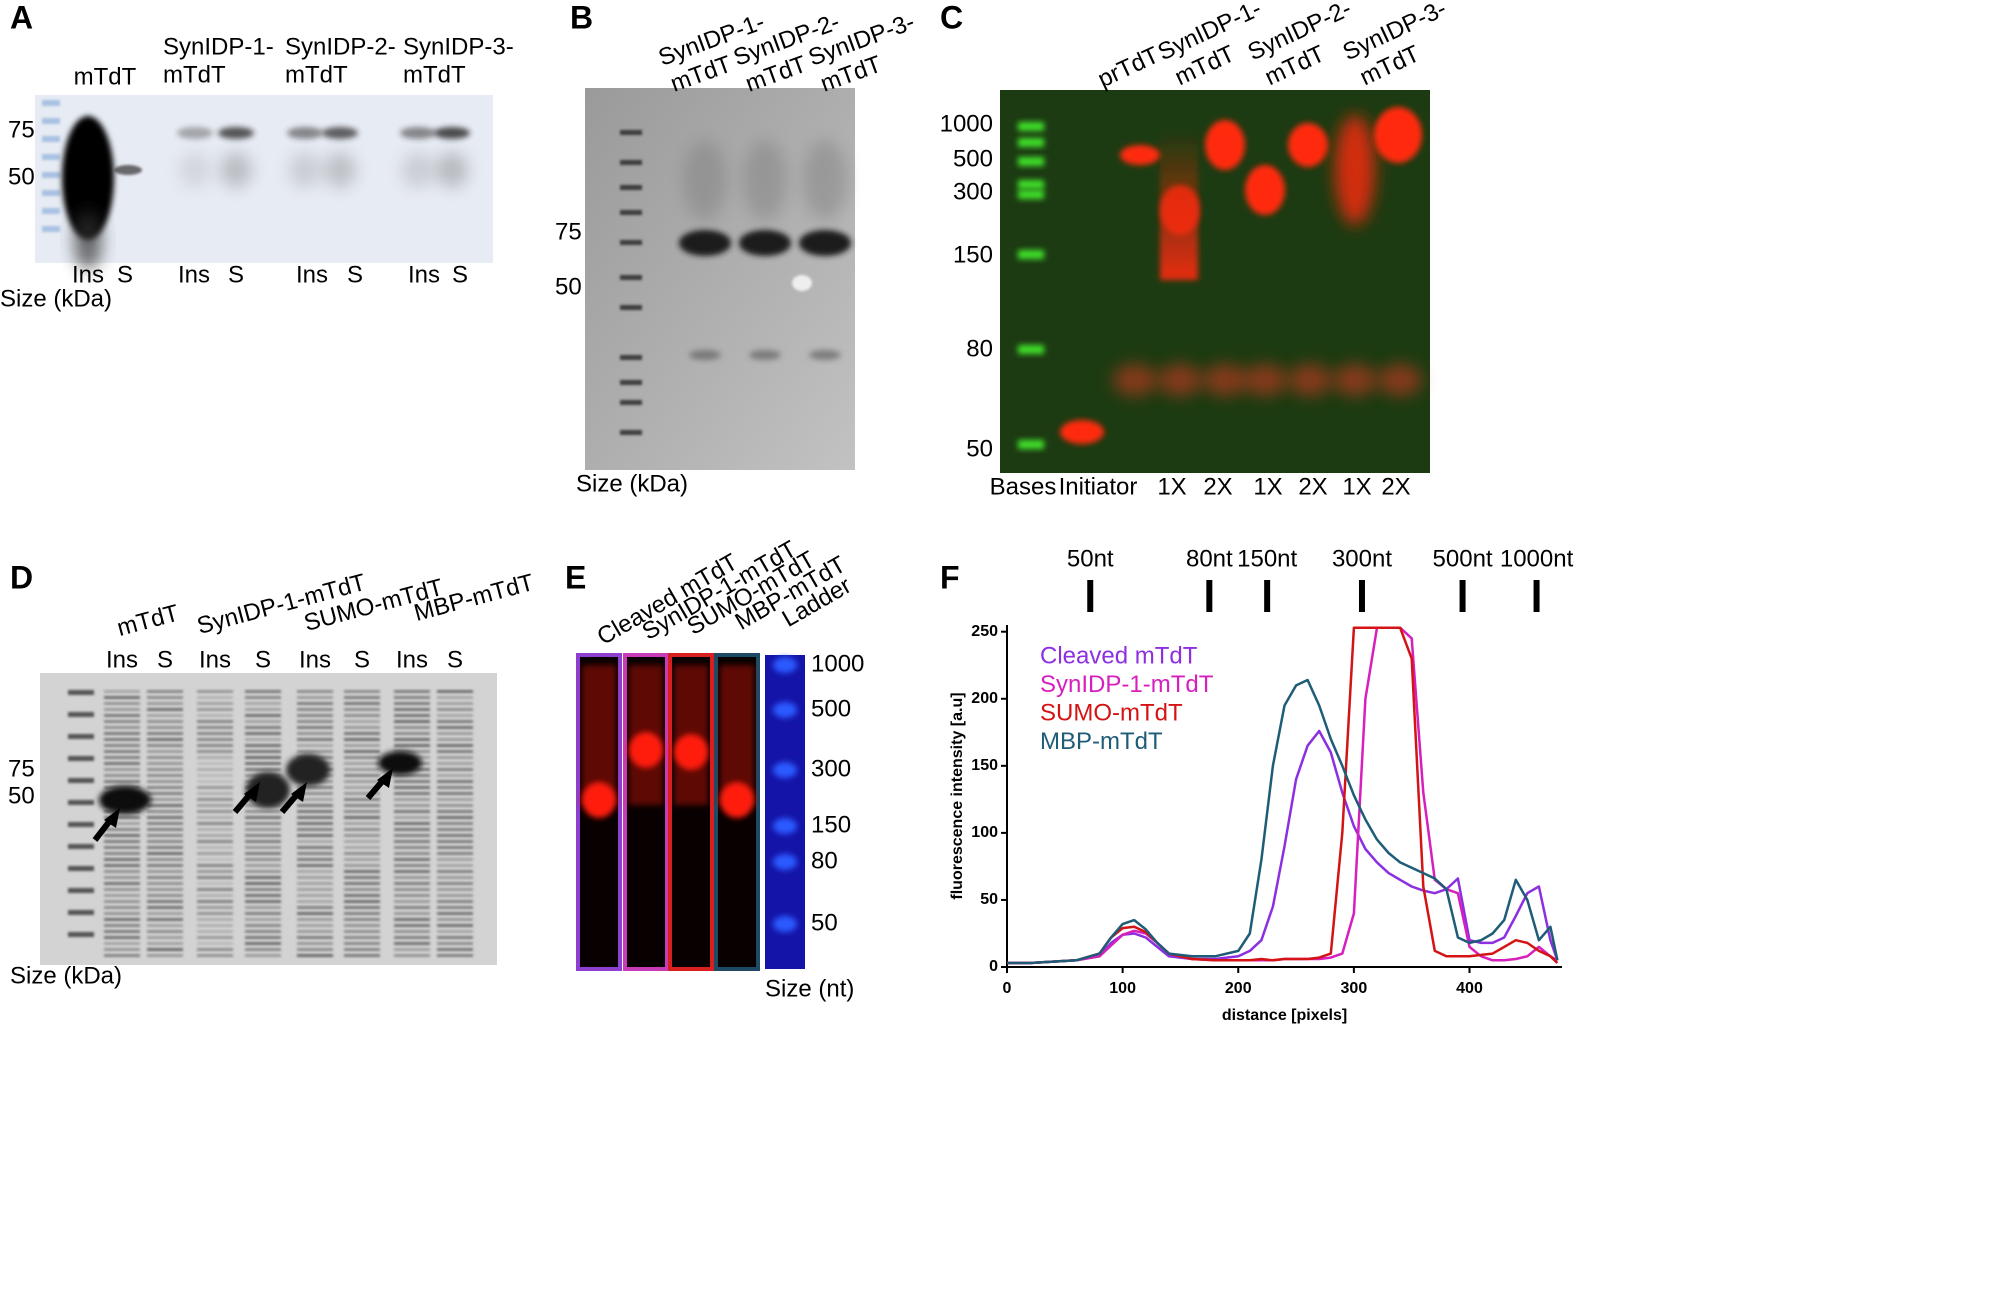 The image size is (2000, 1310). I want to click on size-label: 75, so click(568, 231).